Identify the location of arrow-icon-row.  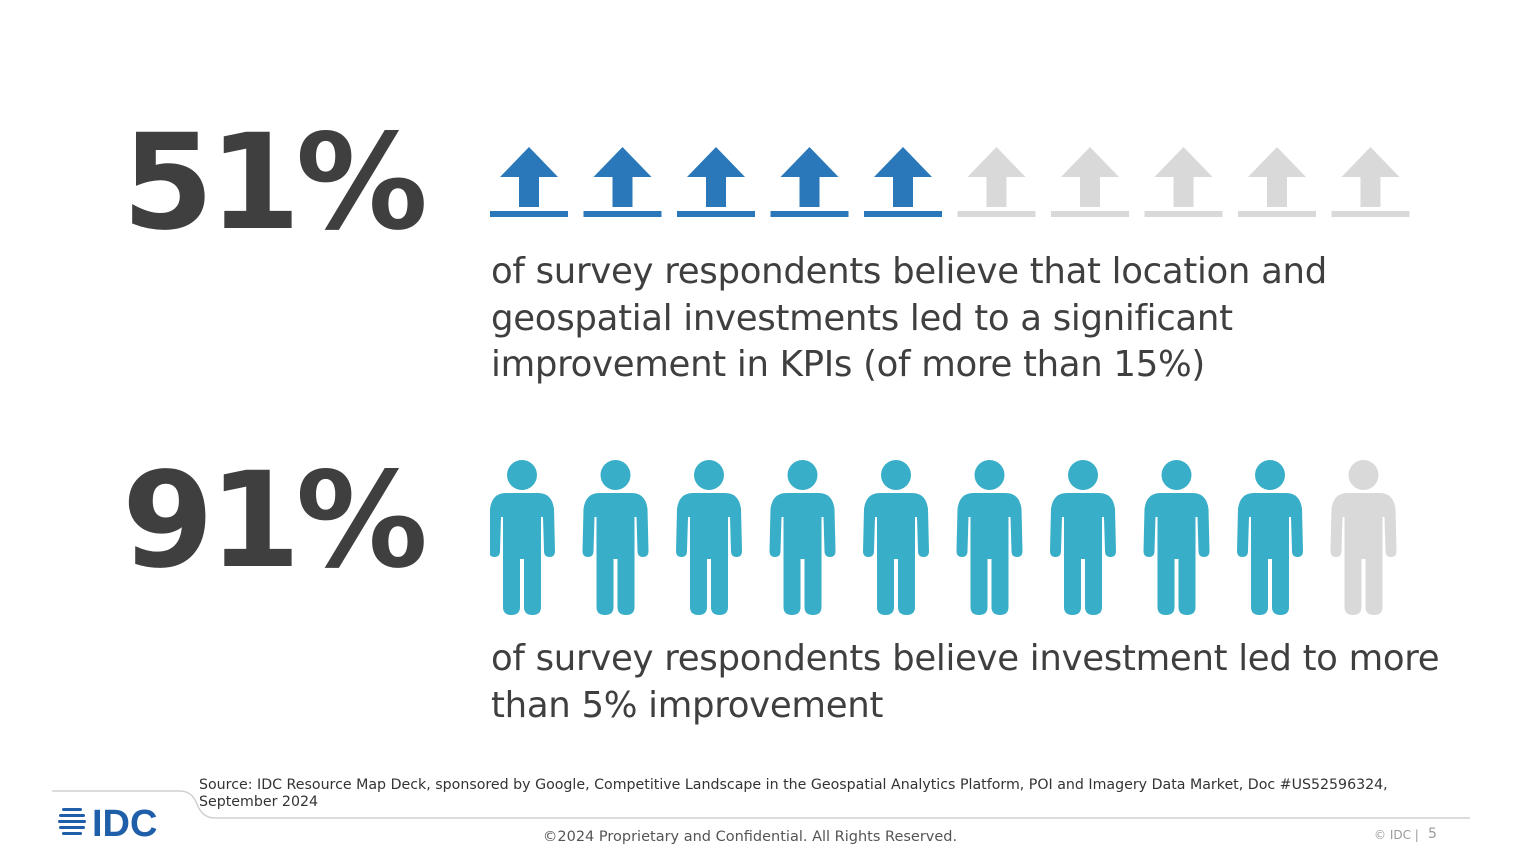
(950, 182).